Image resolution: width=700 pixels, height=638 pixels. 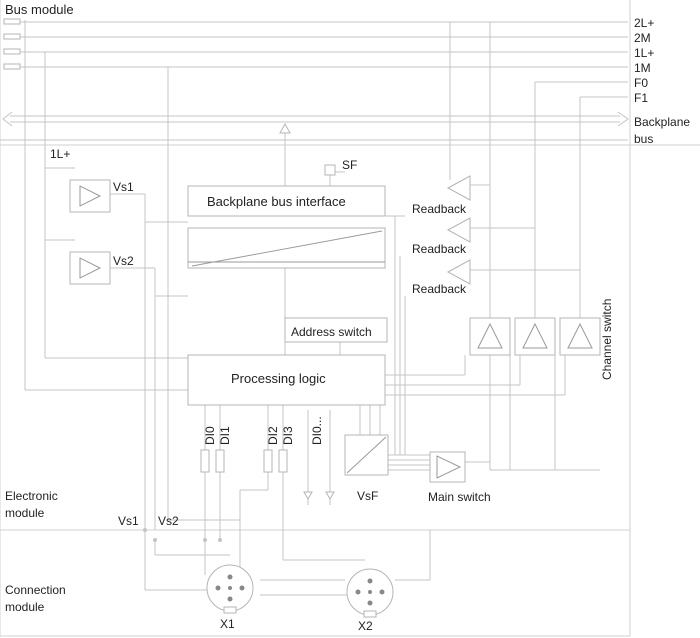 I want to click on backplane-interface-label: Backplane bus interface, so click(x=276, y=201).